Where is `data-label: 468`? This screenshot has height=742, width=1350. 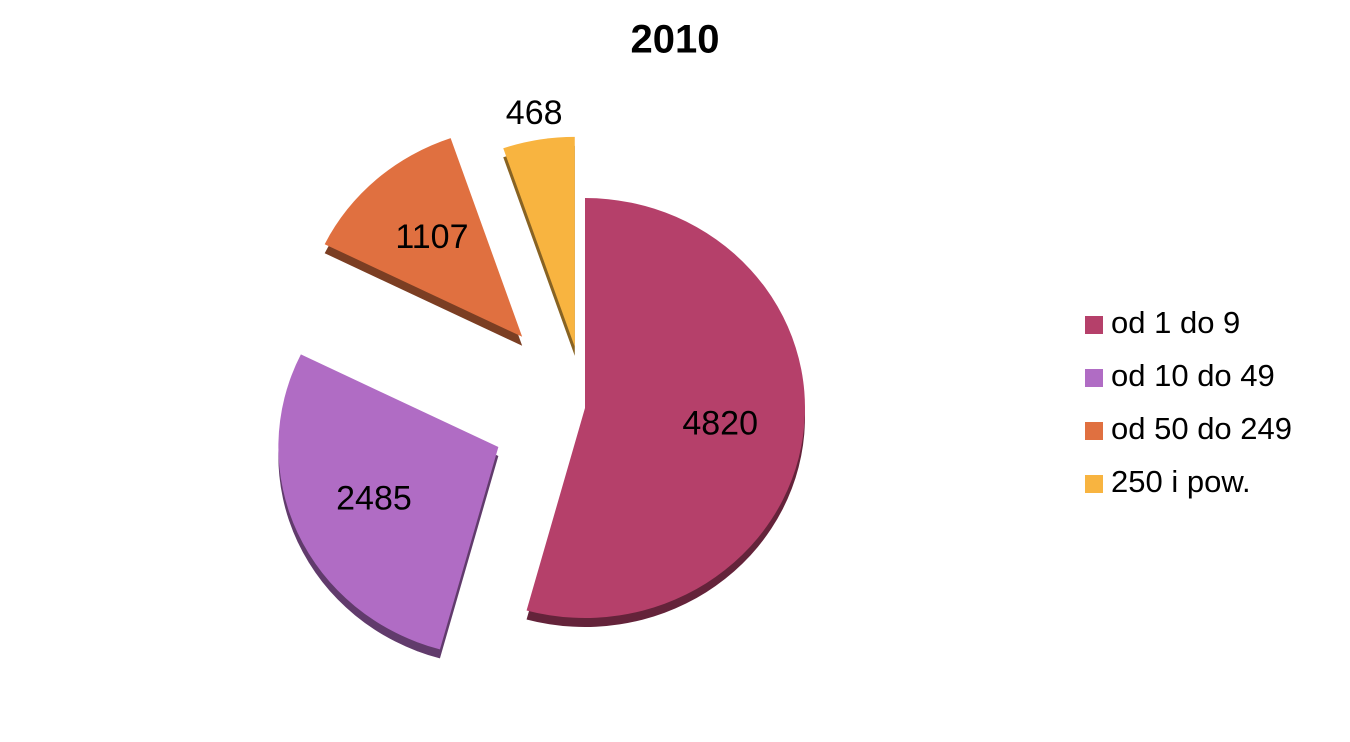 data-label: 468 is located at coordinates (534, 113).